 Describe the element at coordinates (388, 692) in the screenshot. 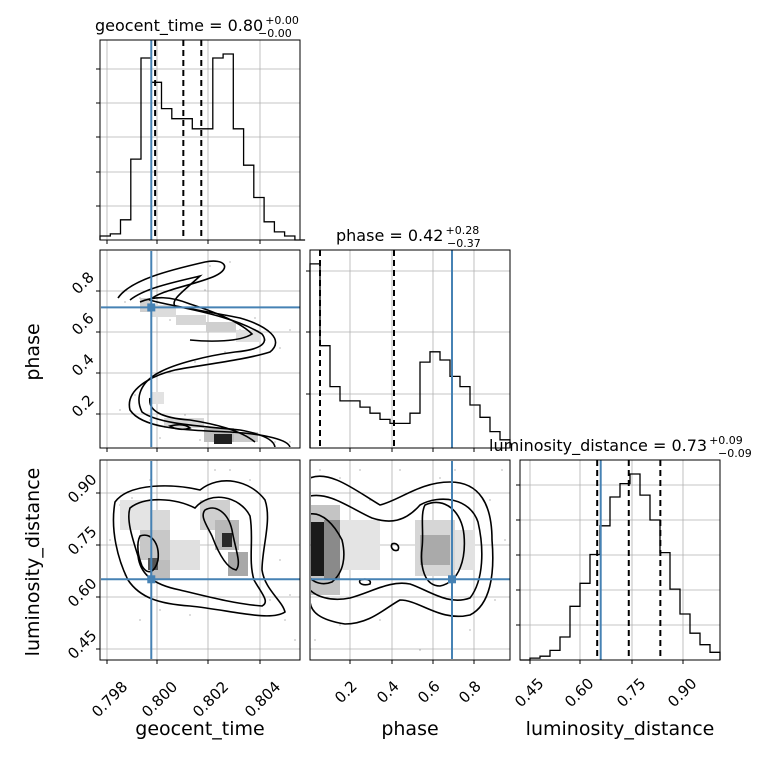

I see `x-tick-label-phase-0.4: 0.4` at that location.